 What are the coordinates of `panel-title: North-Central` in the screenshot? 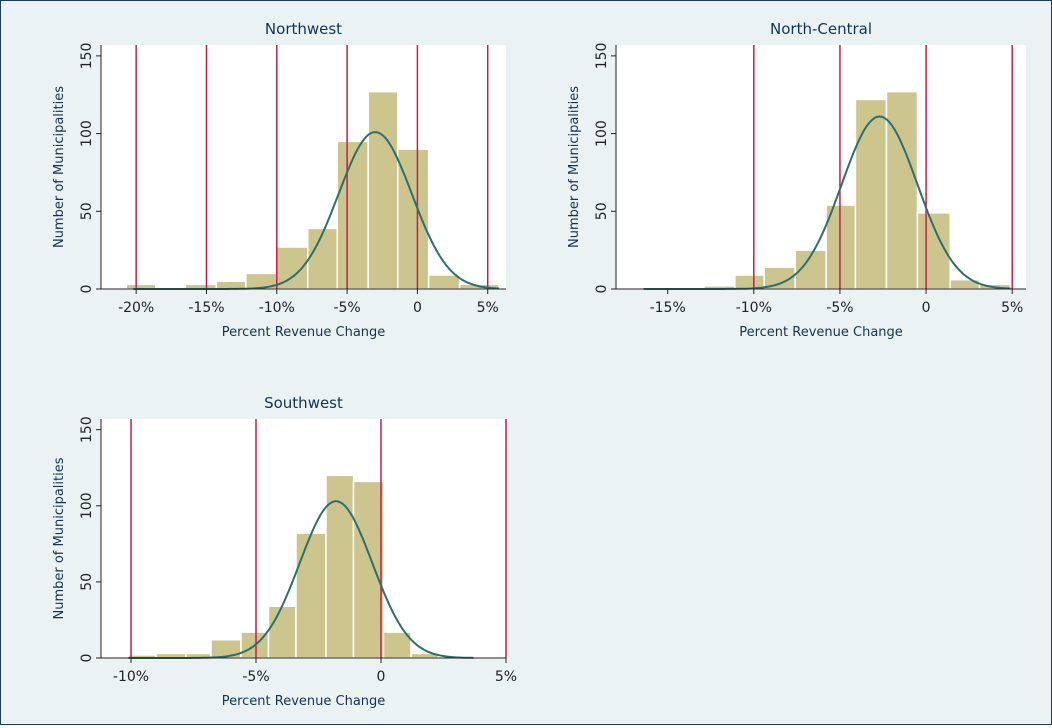 It's located at (821, 29).